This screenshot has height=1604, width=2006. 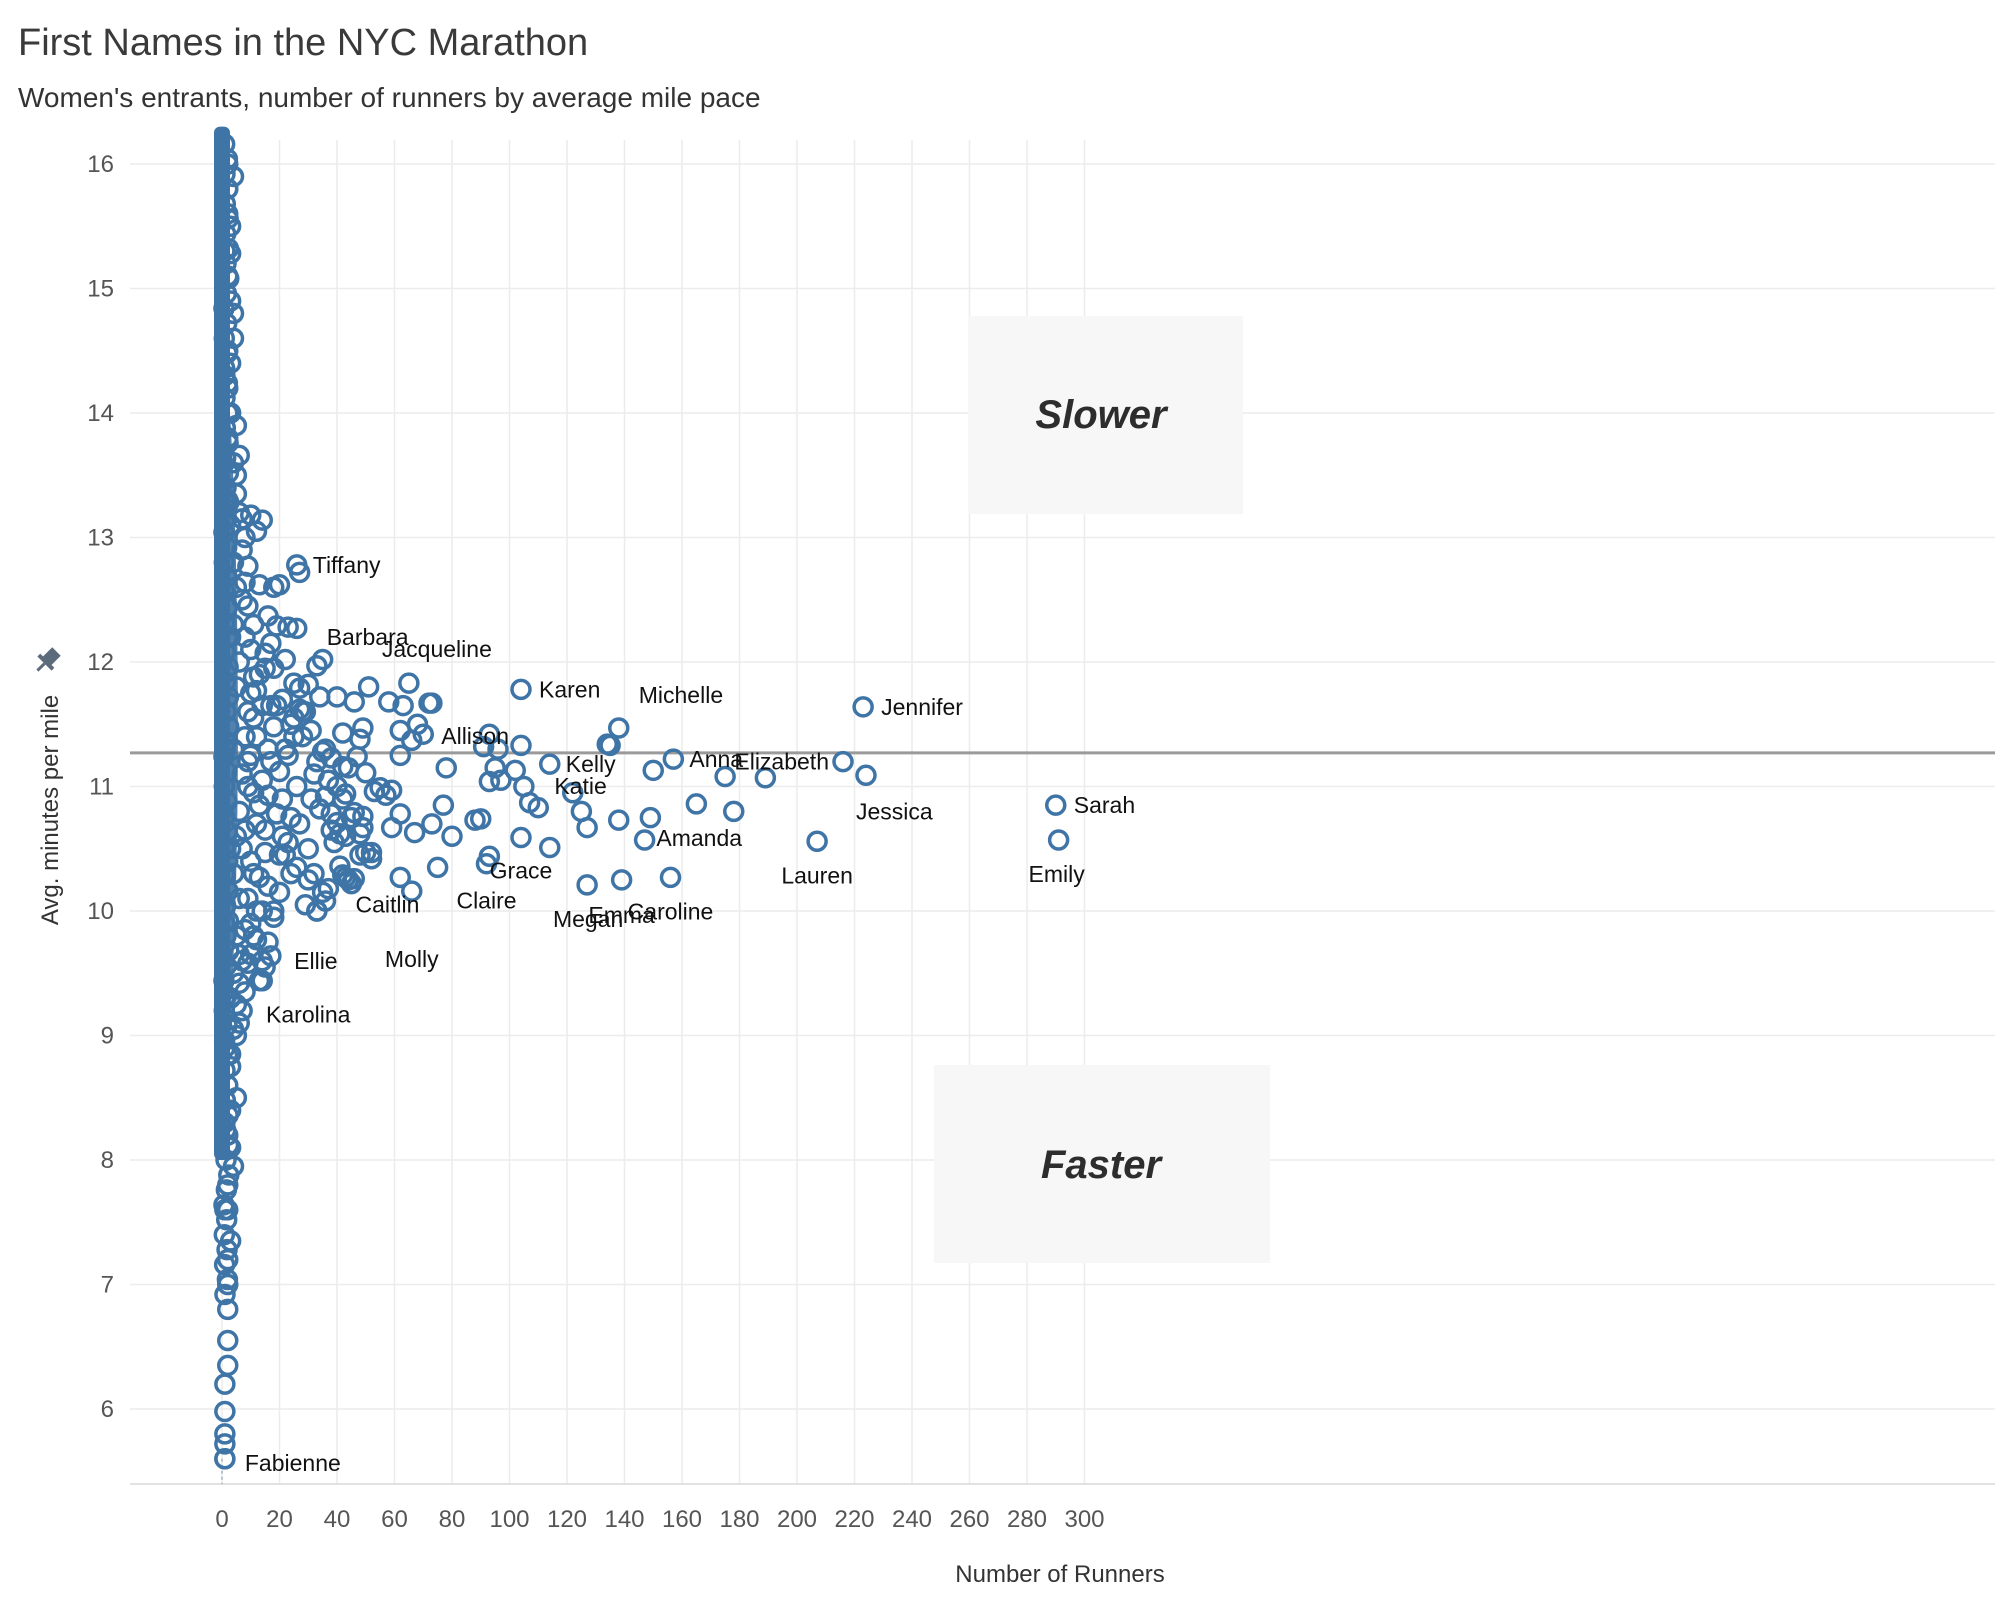 I want to click on data-point-barbara, so click(x=368, y=687).